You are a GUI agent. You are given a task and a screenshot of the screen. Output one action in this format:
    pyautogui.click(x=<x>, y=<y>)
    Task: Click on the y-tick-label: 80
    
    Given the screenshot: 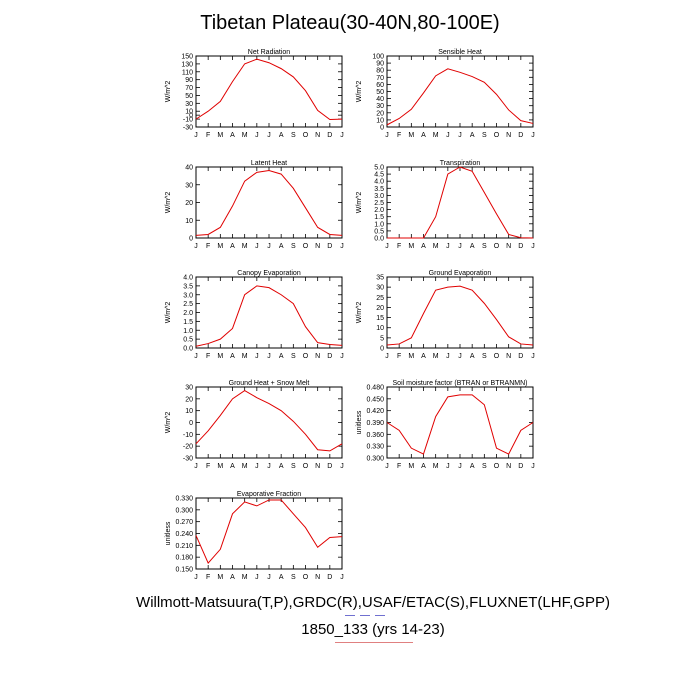 What is the action you would take?
    pyautogui.click(x=380, y=71)
    